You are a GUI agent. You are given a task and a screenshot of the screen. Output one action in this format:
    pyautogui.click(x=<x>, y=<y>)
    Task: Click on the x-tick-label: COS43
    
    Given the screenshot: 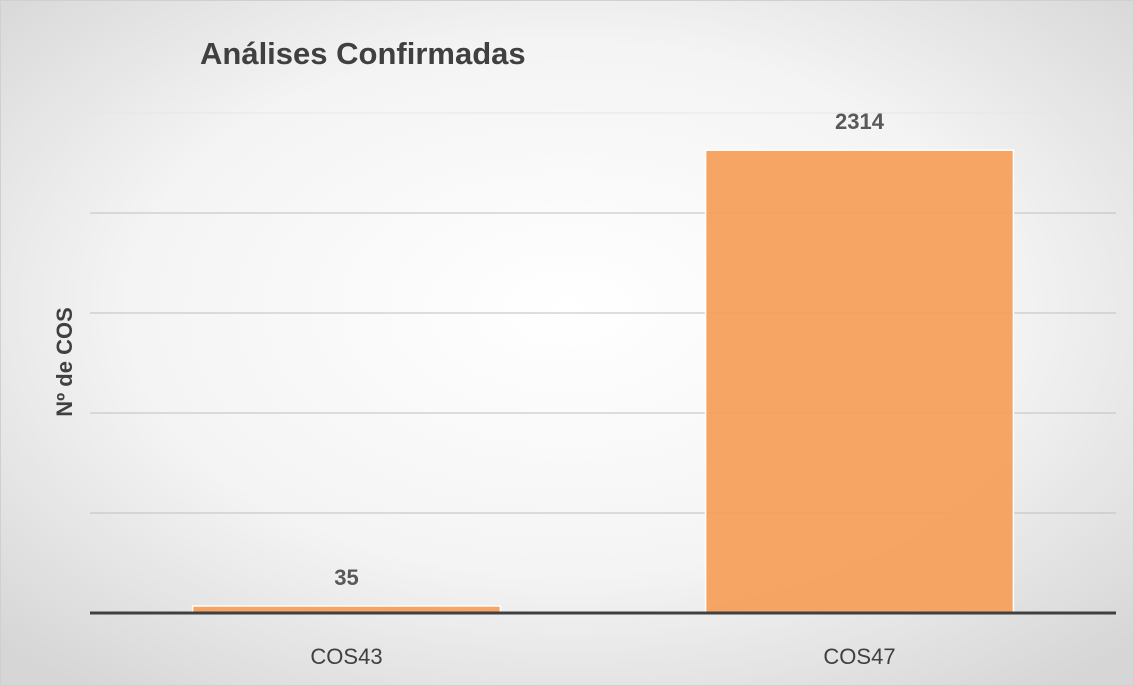 What is the action you would take?
    pyautogui.click(x=346, y=656)
    